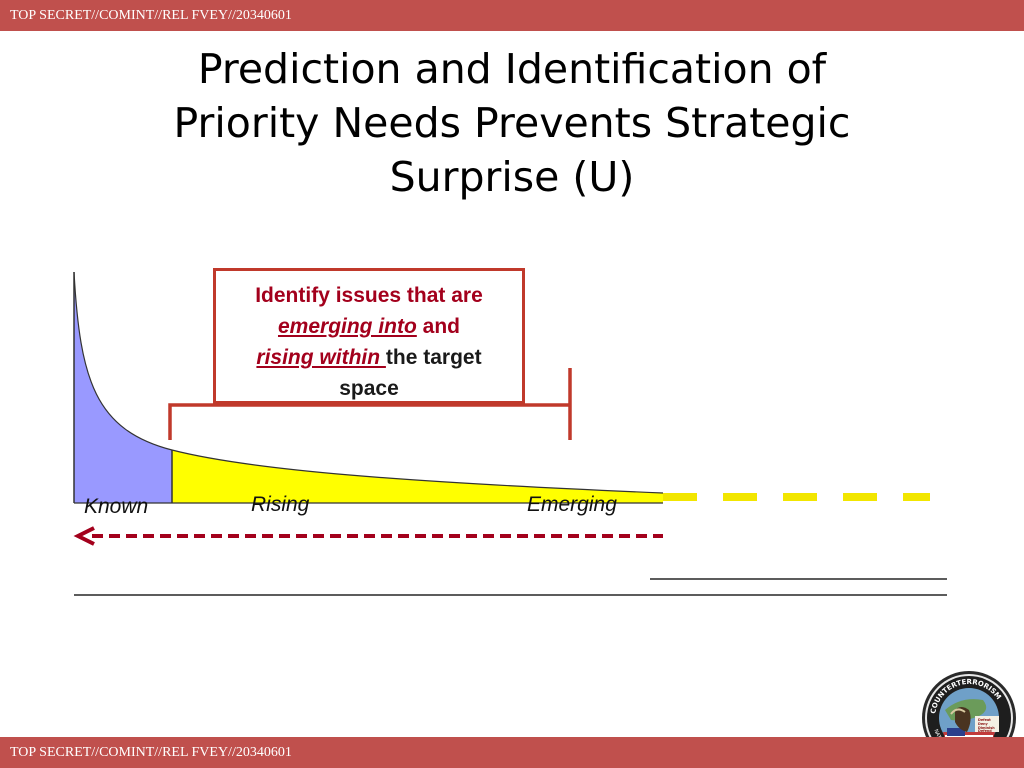  What do you see at coordinates (280, 504) in the screenshot?
I see `label-rising: Rising` at bounding box center [280, 504].